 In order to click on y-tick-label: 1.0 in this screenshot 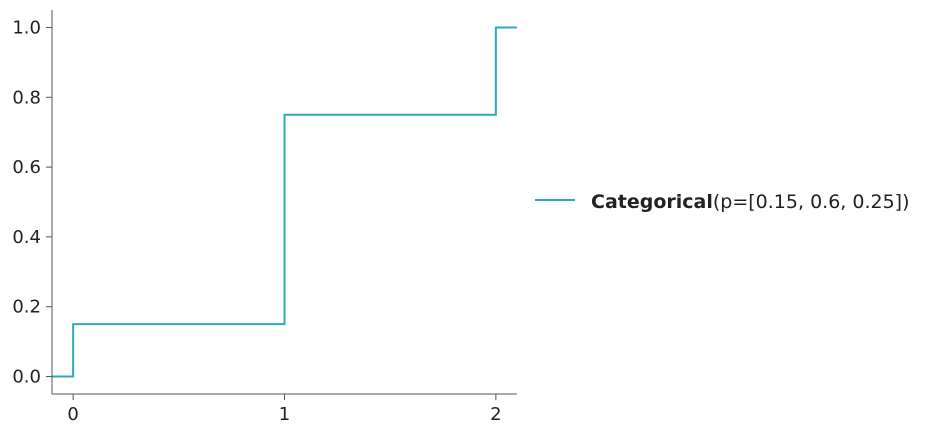, I will do `click(26, 27)`.